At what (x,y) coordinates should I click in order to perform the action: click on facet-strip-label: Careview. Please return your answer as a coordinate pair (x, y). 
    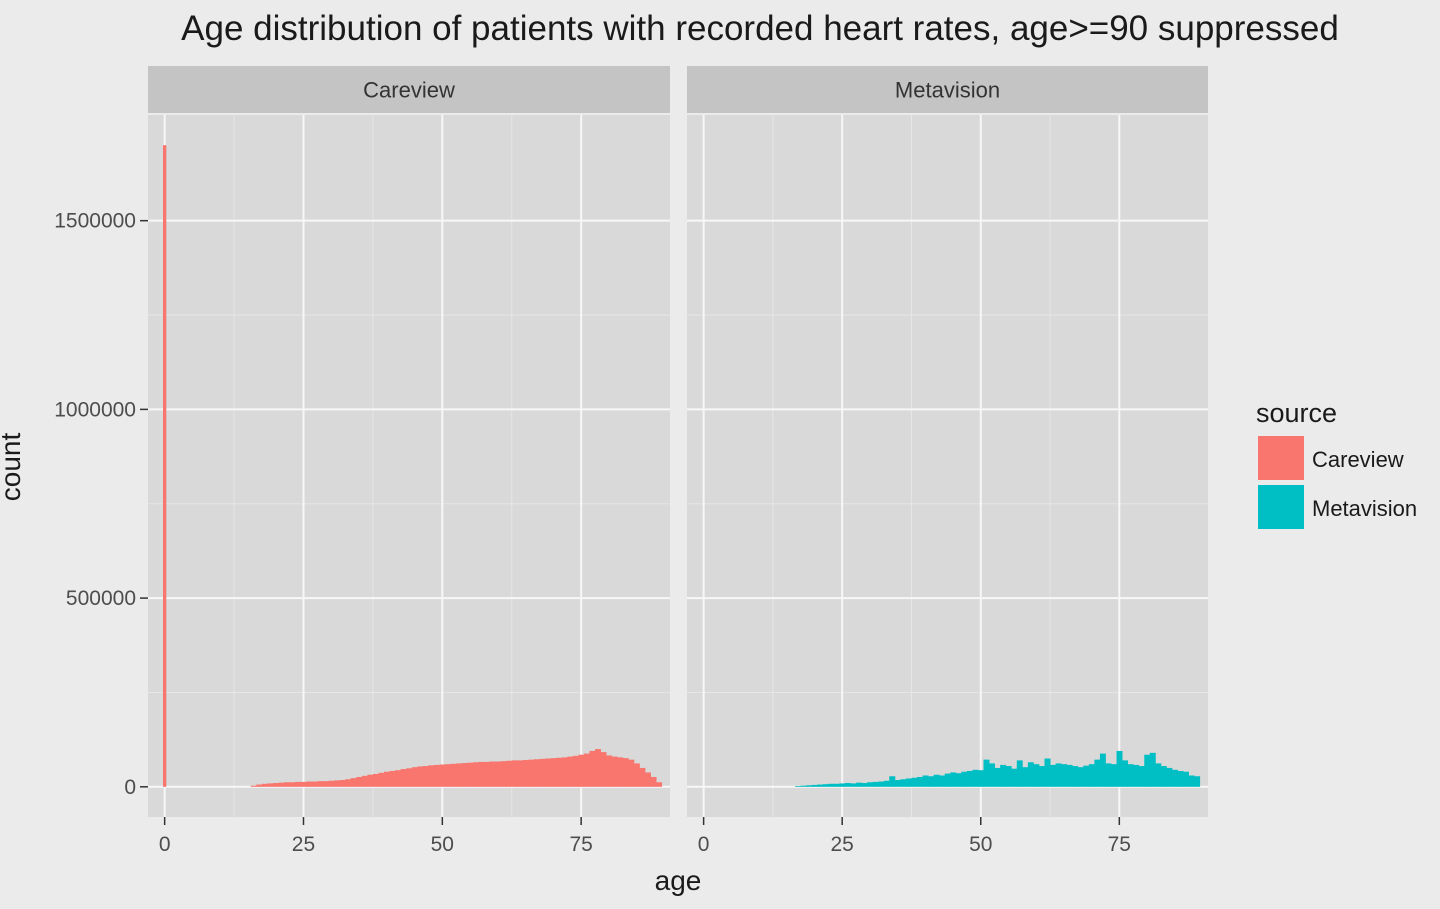
    Looking at the image, I should click on (409, 90).